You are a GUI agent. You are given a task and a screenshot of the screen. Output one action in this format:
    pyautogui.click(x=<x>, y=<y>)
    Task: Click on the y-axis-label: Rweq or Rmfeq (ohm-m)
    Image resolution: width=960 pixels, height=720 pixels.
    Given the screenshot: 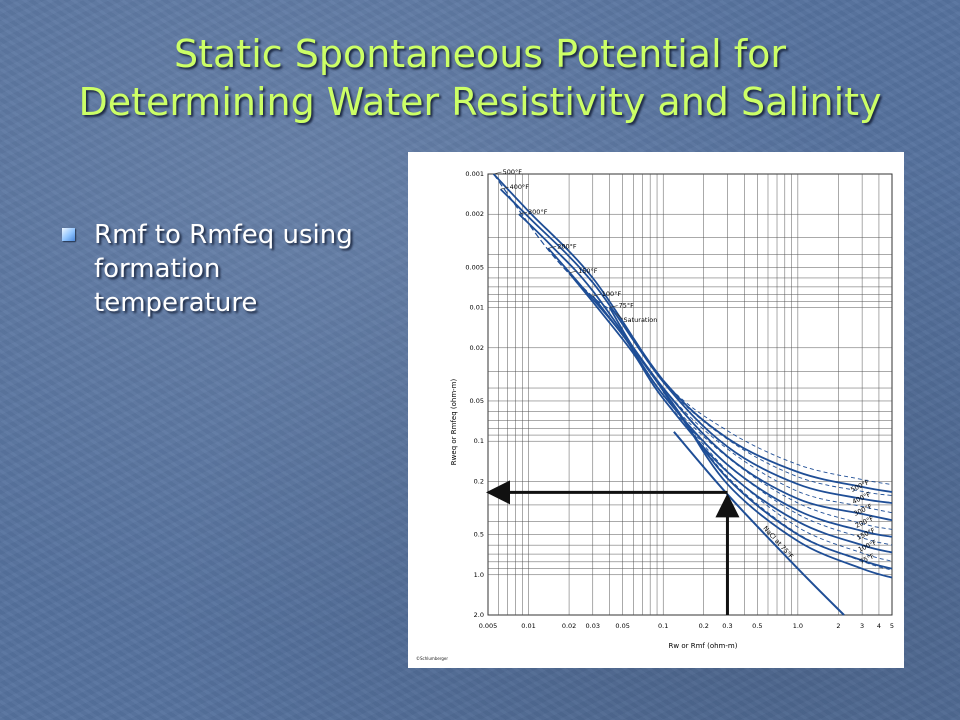 What is the action you would take?
    pyautogui.click(x=454, y=422)
    